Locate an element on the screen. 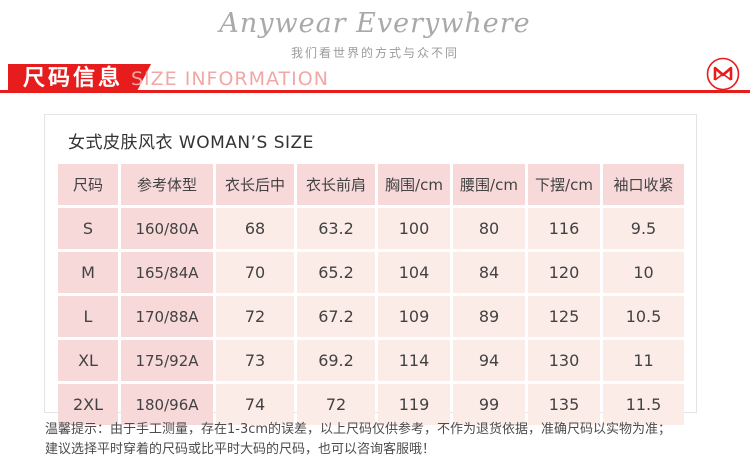  cell-back-length: 73 is located at coordinates (255, 360).